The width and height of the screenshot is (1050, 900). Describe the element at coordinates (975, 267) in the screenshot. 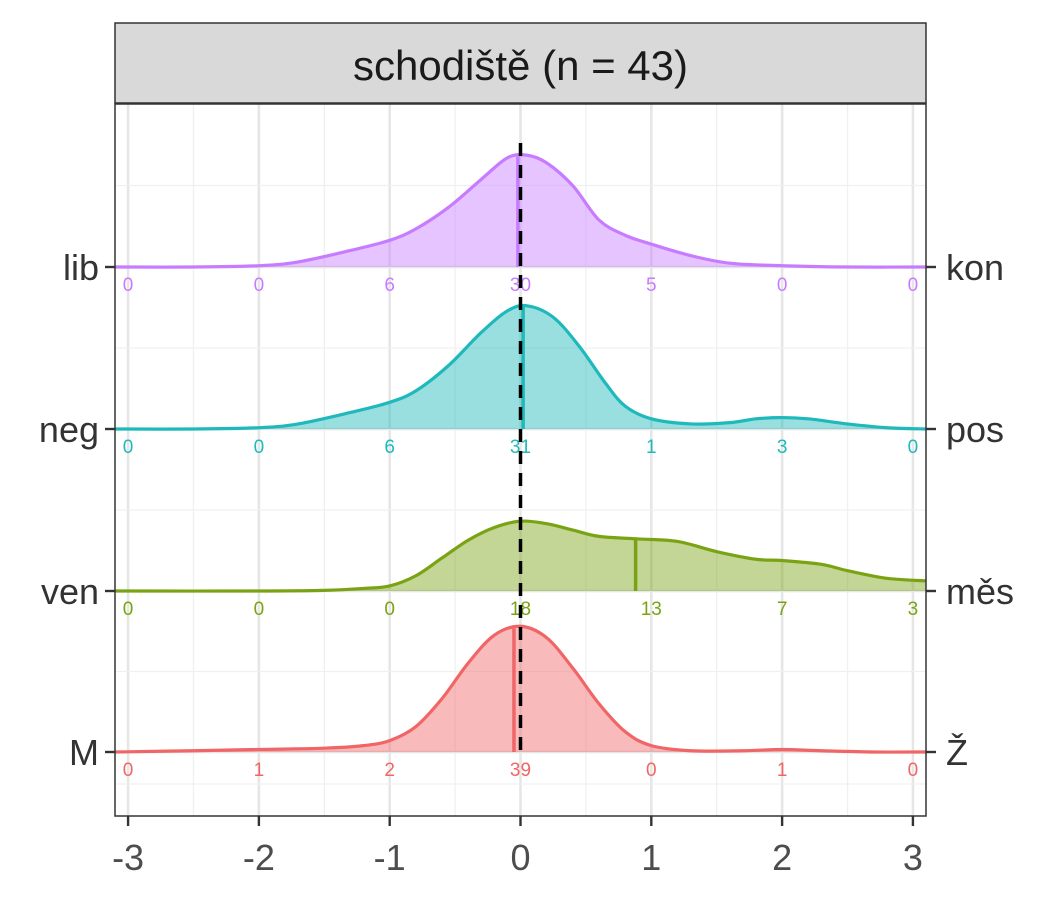

I see `right-axis-label: kon` at that location.